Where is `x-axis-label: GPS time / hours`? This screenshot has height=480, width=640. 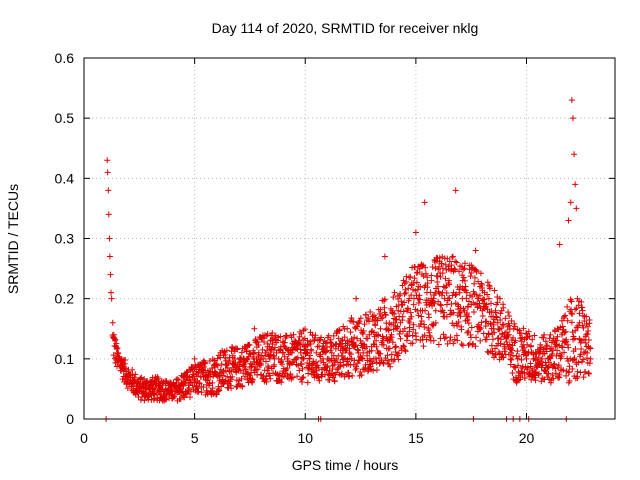
x-axis-label: GPS time / hours is located at coordinates (345, 465).